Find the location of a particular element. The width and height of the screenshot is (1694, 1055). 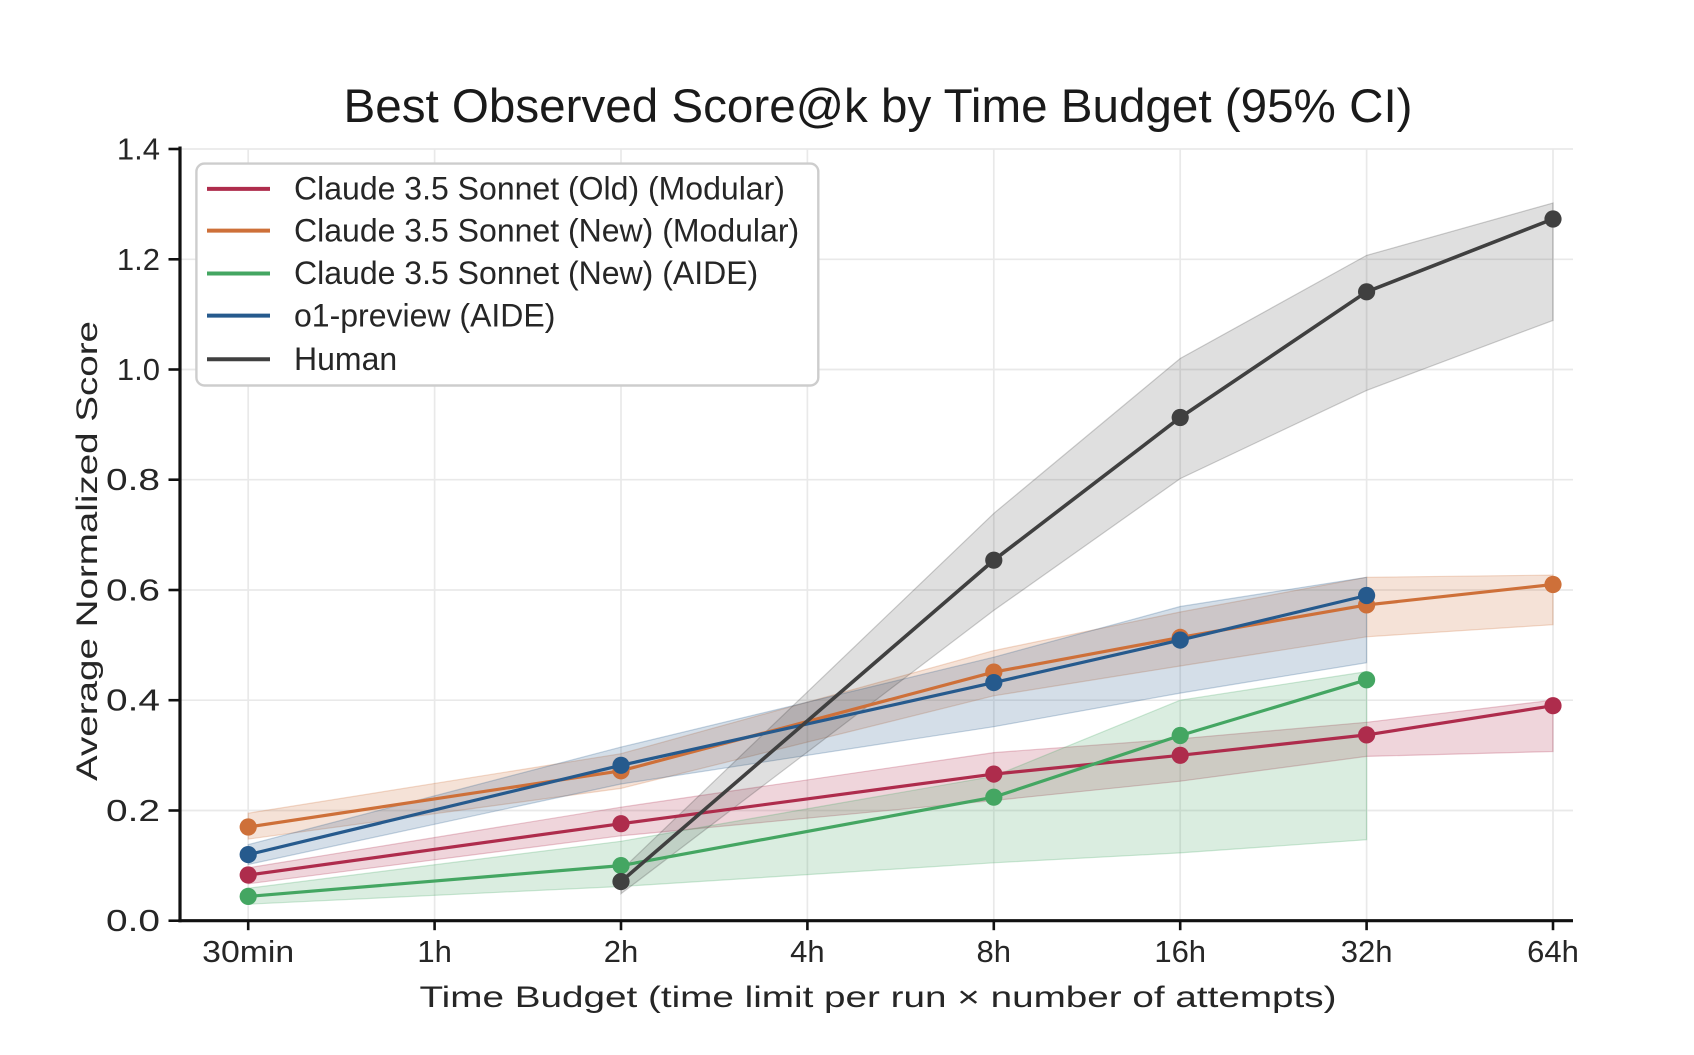

svg-text: 30min is located at coordinates (248, 951).